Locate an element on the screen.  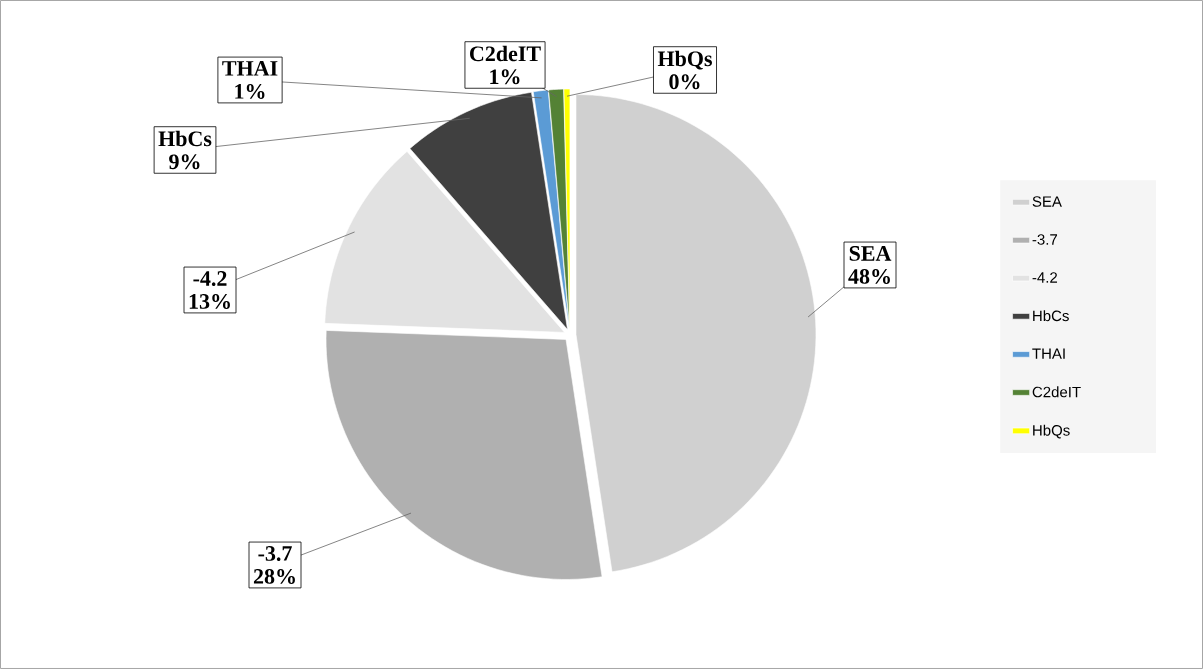
legend-label: C2deIT is located at coordinates (1056, 392).